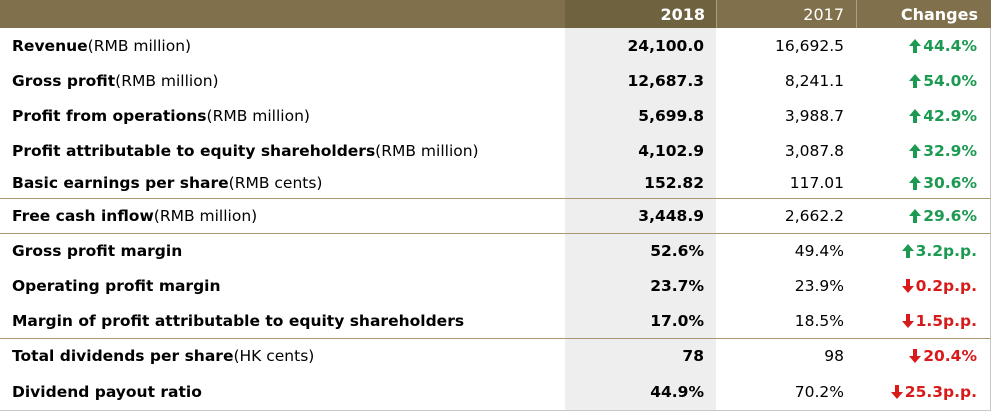 This screenshot has height=411, width=1000. Describe the element at coordinates (282, 80) in the screenshot. I see `row-label: Gross profit (RMB million)` at that location.